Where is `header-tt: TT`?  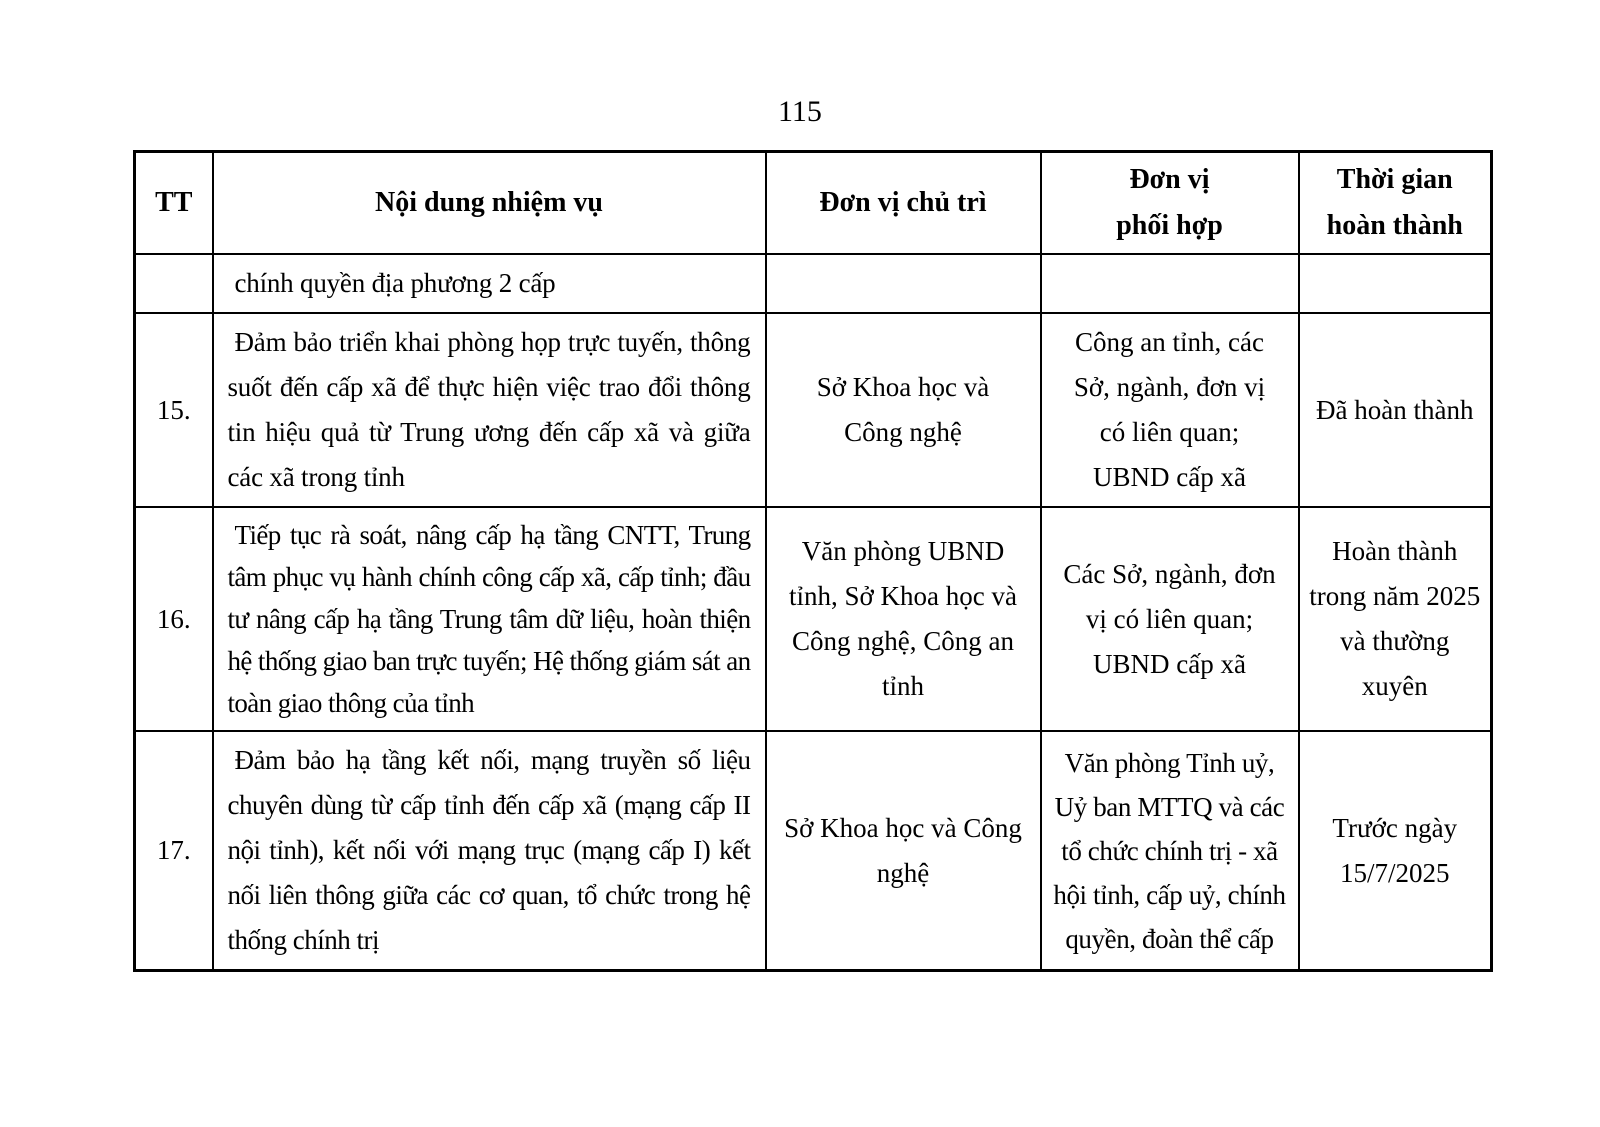
header-tt: TT is located at coordinates (173, 202).